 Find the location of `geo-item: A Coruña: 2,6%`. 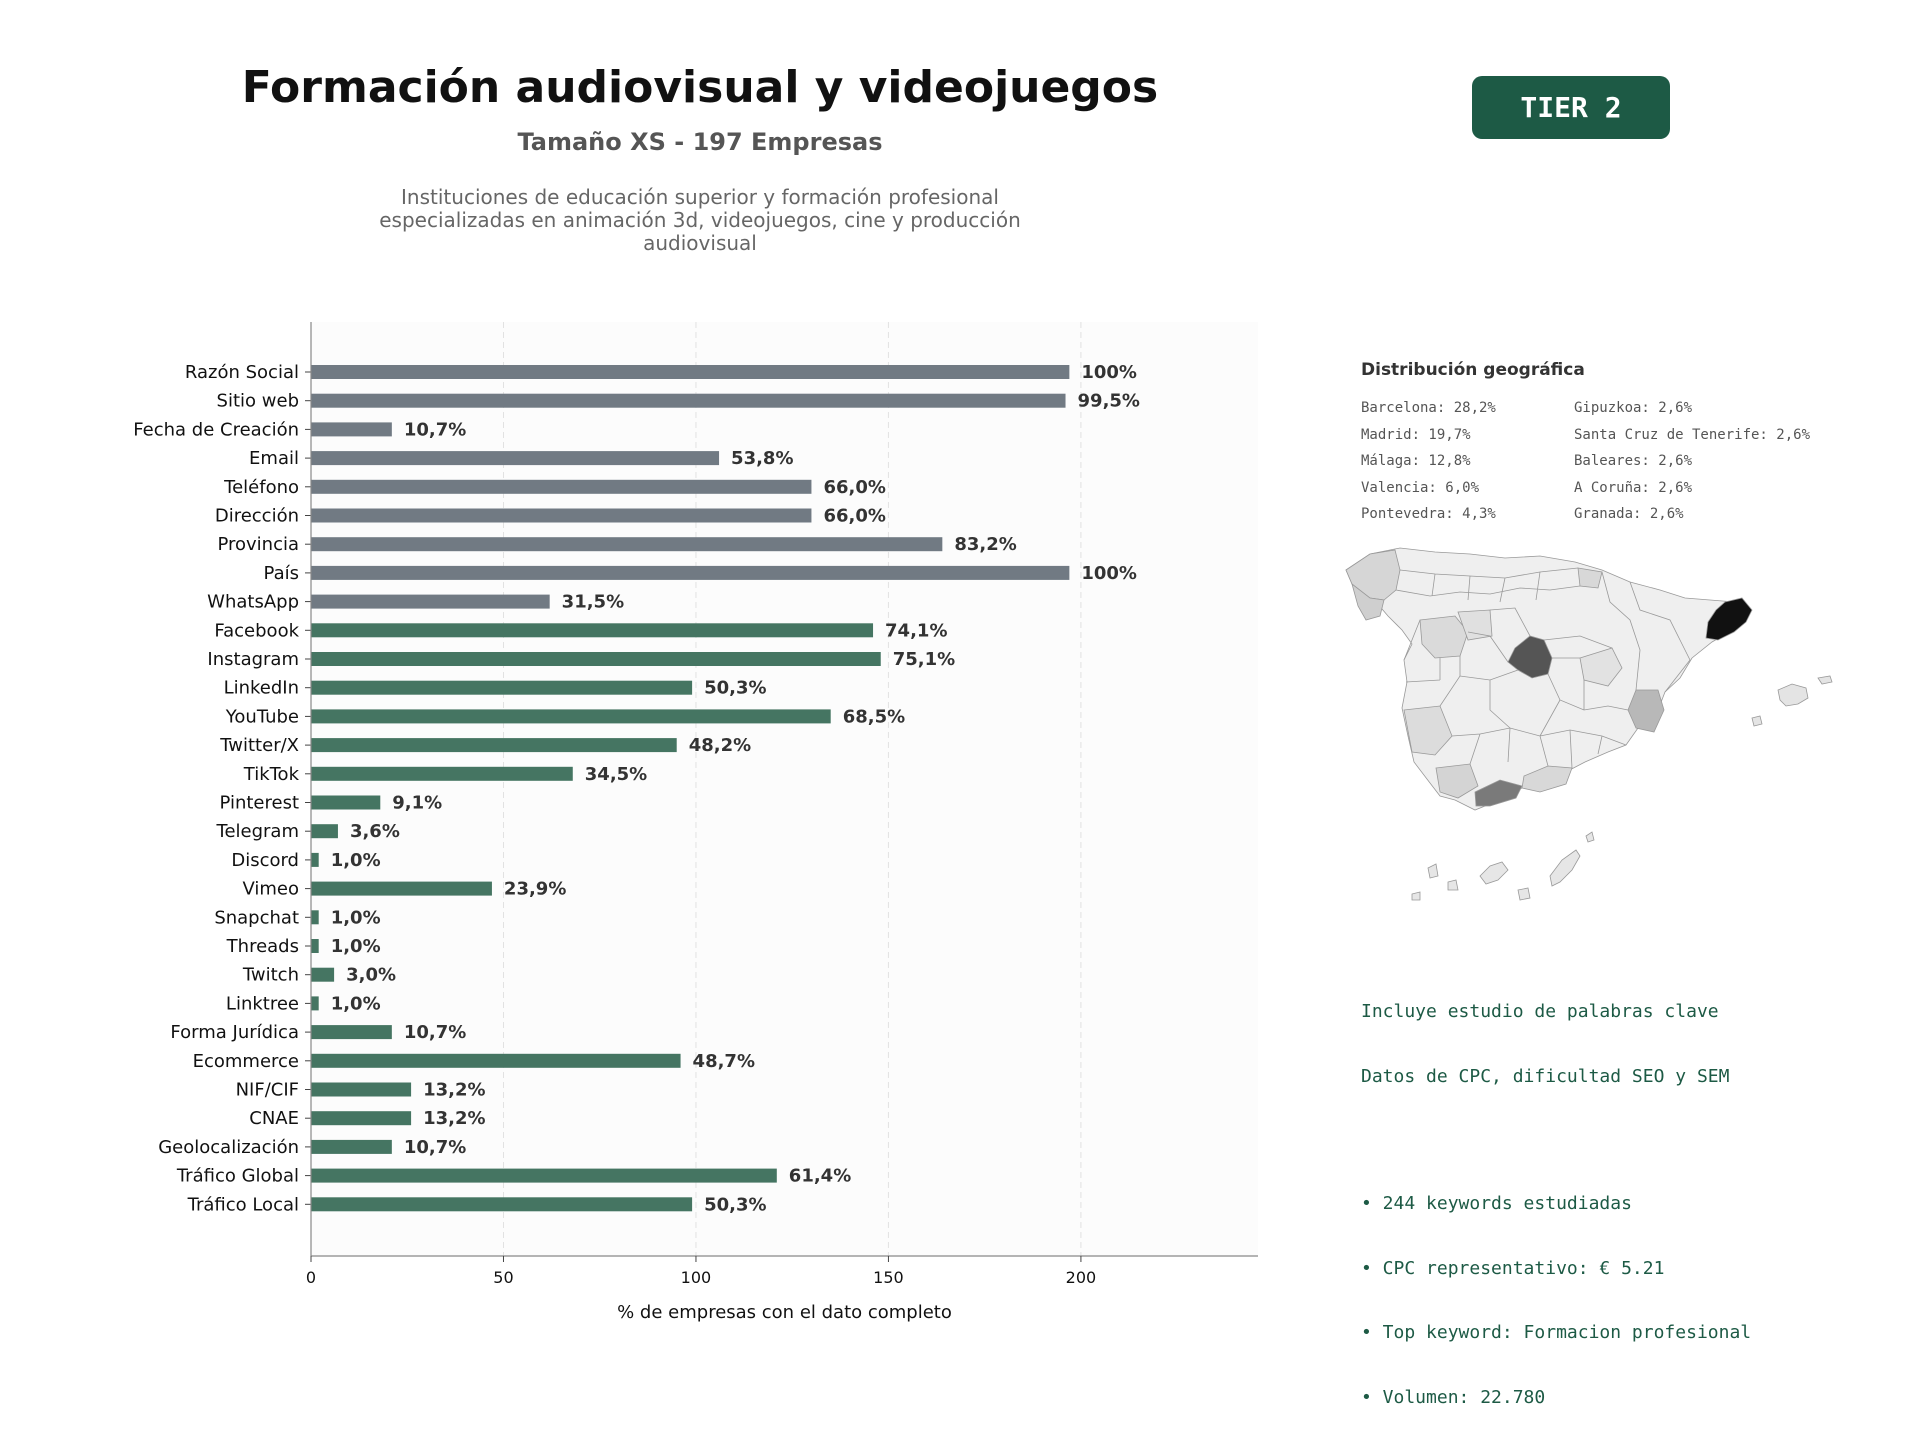

geo-item: A Coruña: 2,6% is located at coordinates (1633, 487).